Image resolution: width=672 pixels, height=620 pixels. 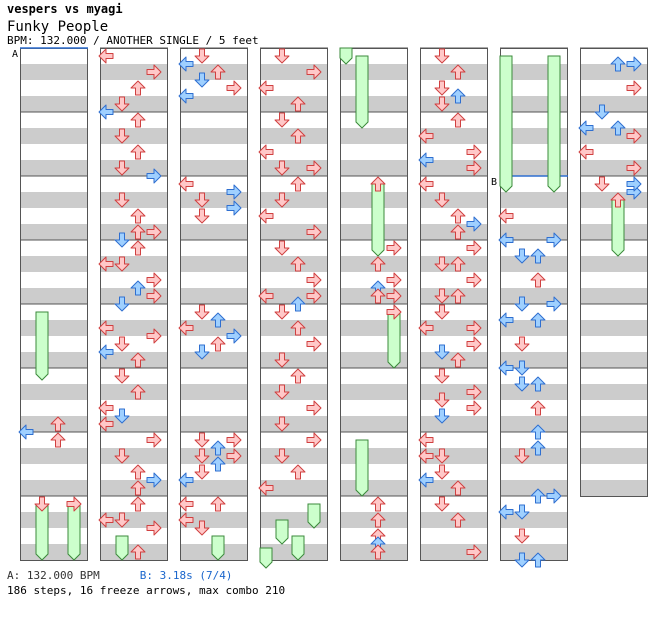 What do you see at coordinates (58, 27) in the screenshot?
I see `song-name: Funky People` at bounding box center [58, 27].